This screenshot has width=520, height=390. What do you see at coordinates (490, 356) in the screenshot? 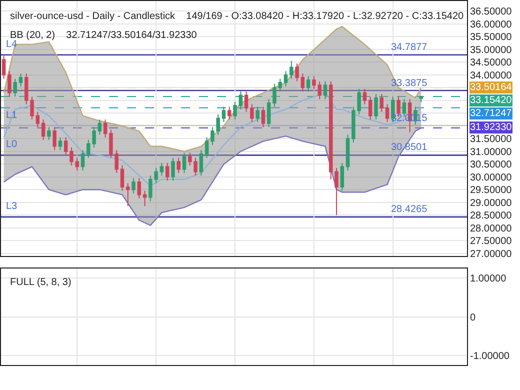
I see `text: -1.00000` at bounding box center [490, 356].